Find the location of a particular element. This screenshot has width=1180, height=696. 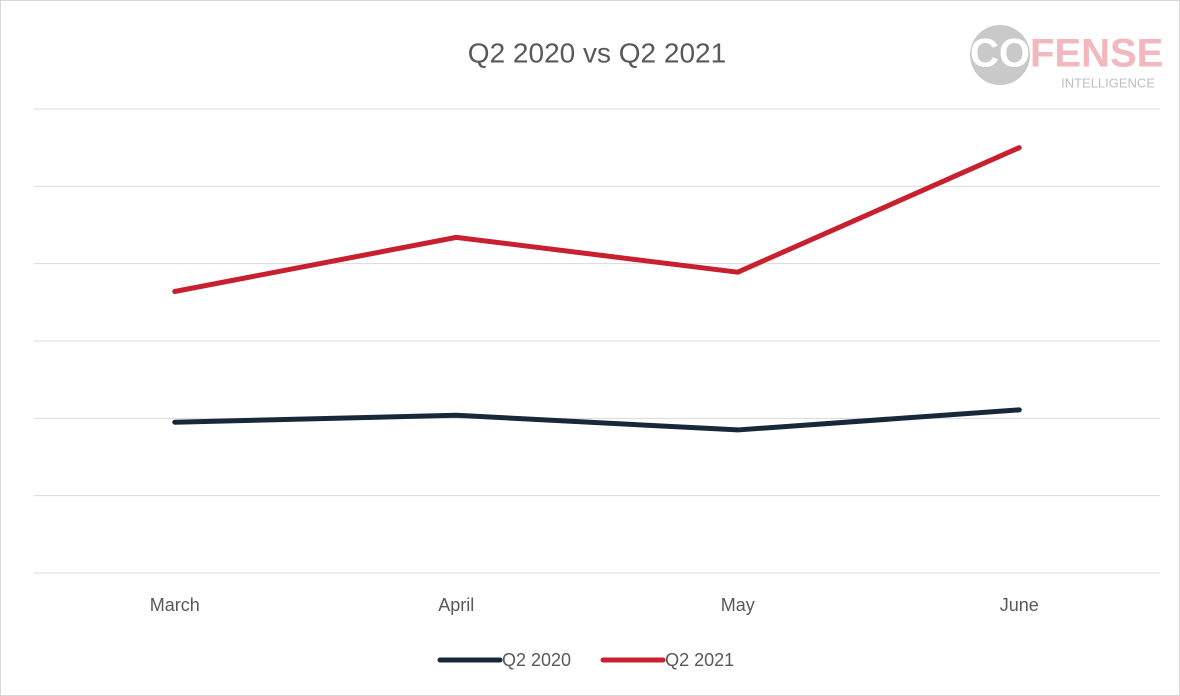

x-tick-label: June is located at coordinates (1019, 605).